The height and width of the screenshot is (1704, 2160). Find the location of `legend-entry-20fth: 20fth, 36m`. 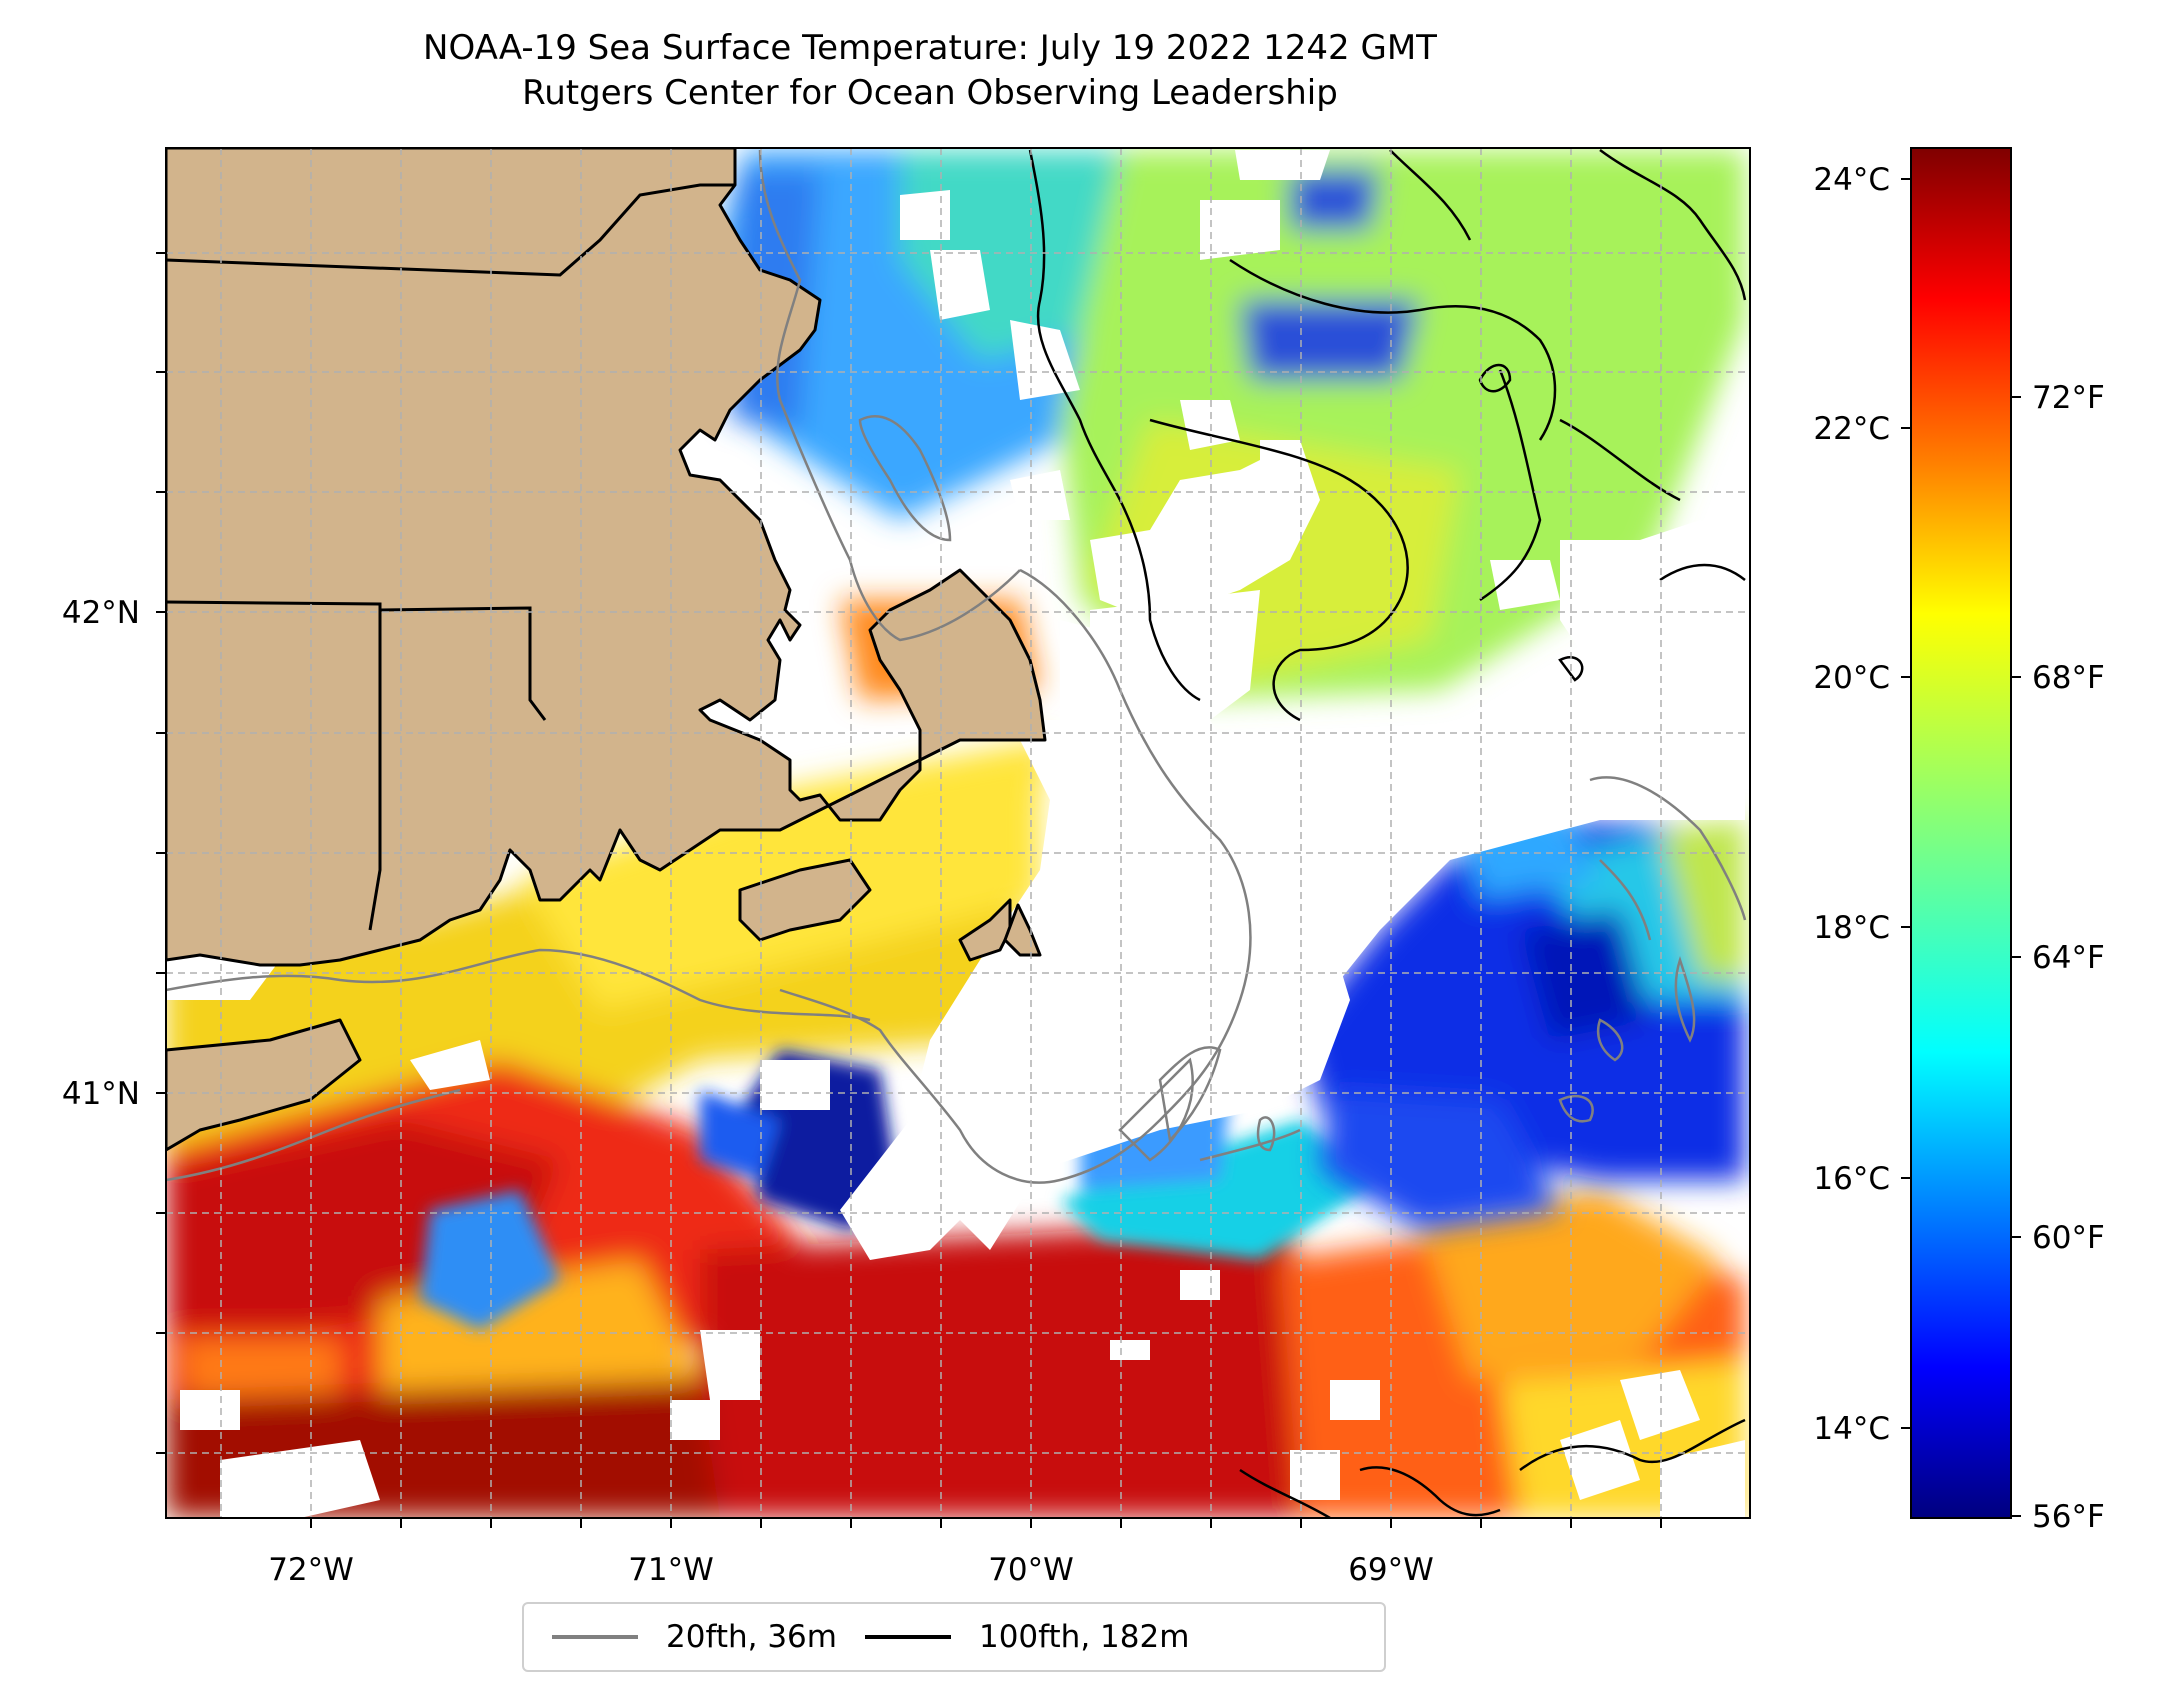

legend-entry-20fth: 20fth, 36m is located at coordinates (680, 1637).